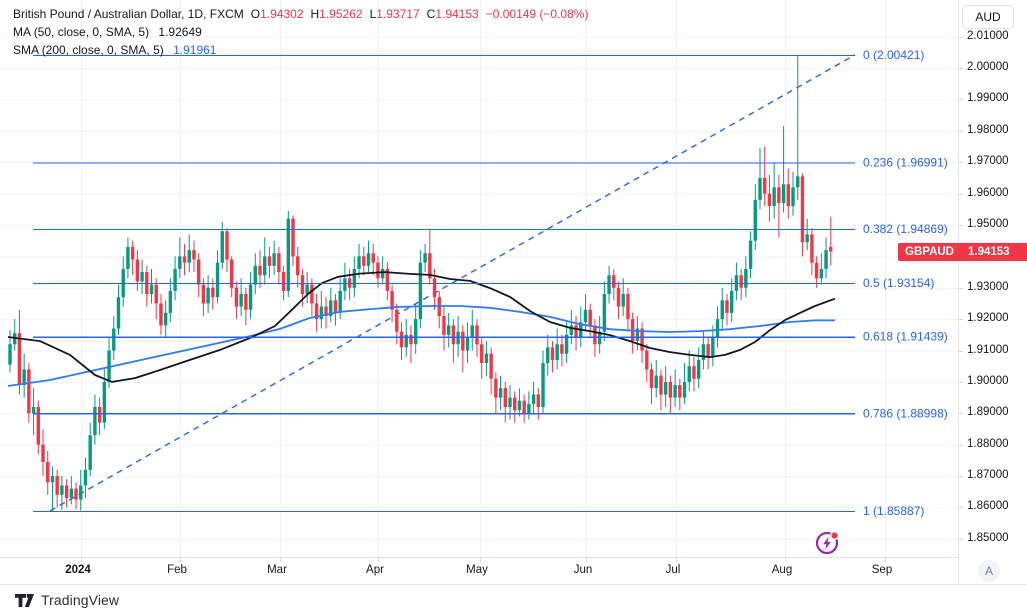 The width and height of the screenshot is (1027, 616). What do you see at coordinates (905, 163) in the screenshot?
I see `fib-label-0.236: 0.236 (1.96991)` at bounding box center [905, 163].